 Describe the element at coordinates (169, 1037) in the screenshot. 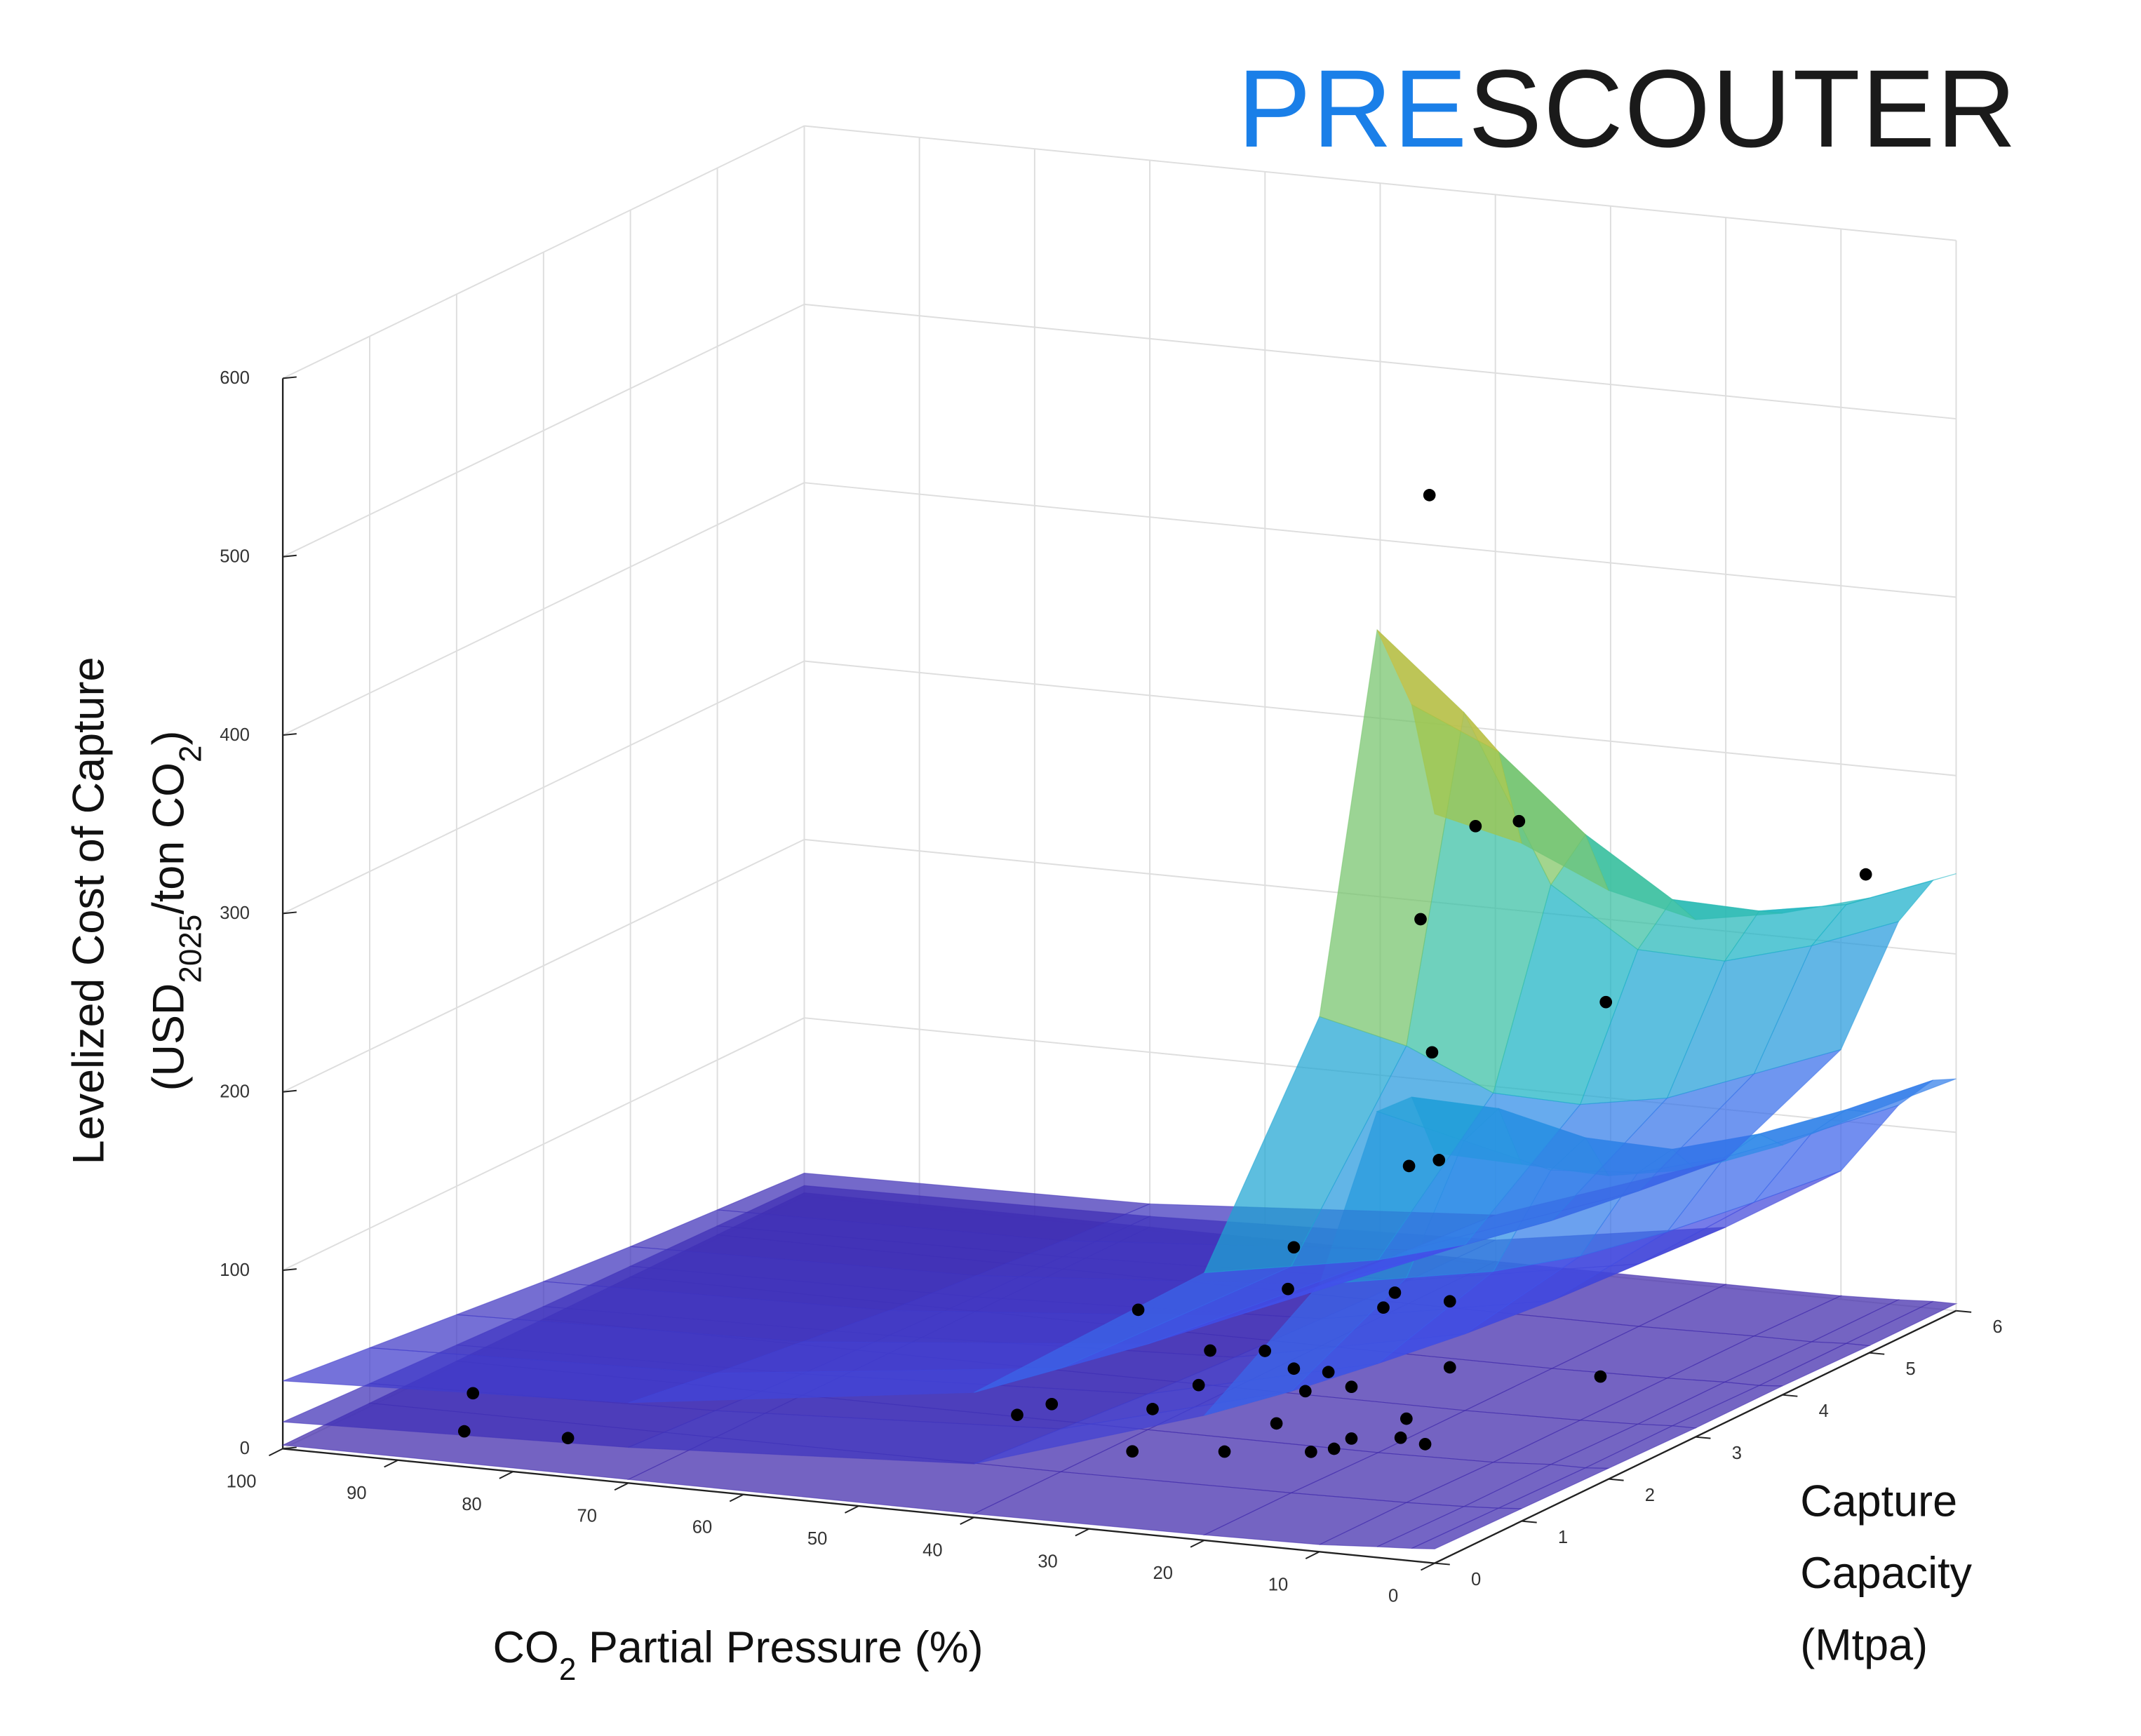

I see `z-axis-label-part: (USD` at that location.